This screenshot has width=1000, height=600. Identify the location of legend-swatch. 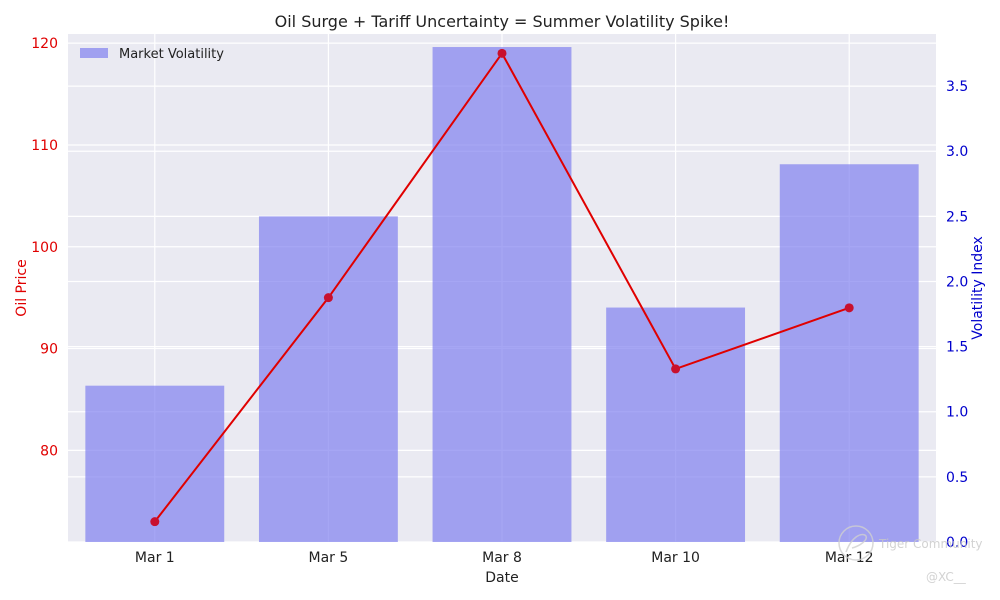
(94, 53).